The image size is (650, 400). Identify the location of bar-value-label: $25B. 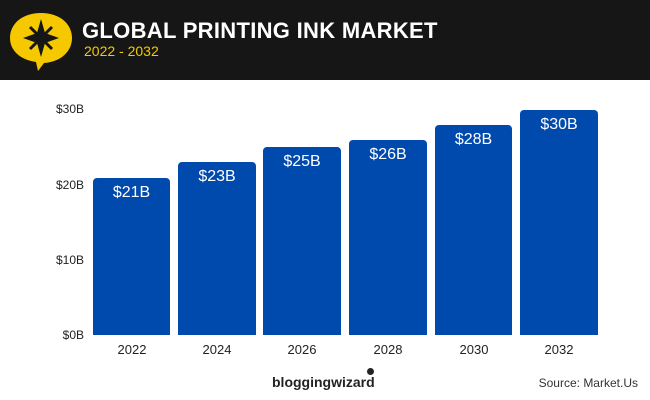
(302, 161).